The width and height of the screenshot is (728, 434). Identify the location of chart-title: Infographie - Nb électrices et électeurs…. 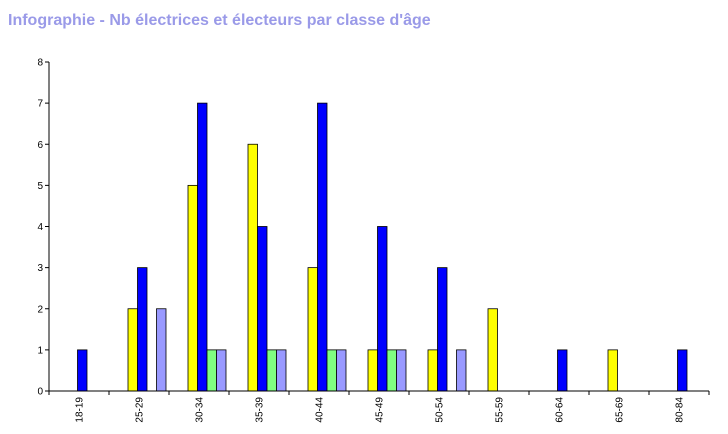
(219, 20).